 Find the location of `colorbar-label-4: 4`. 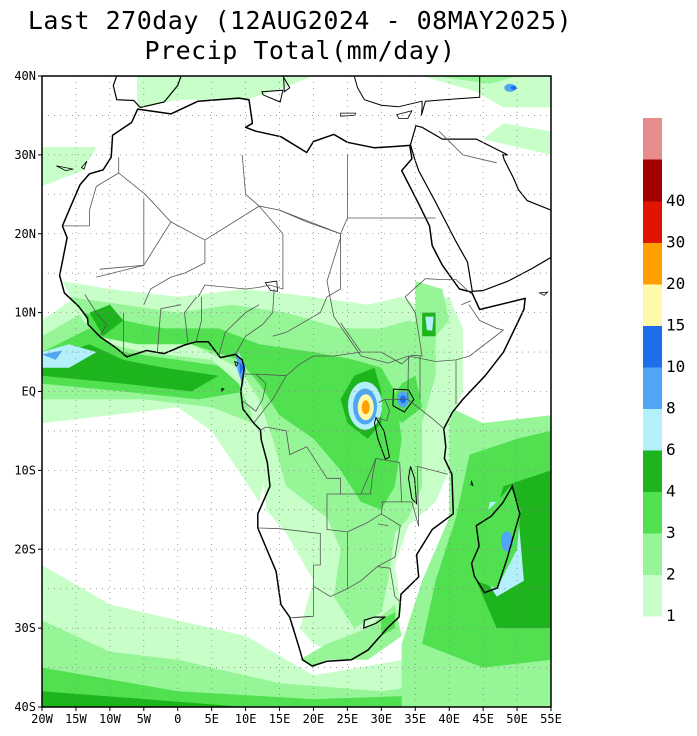

colorbar-label-4: 4 is located at coordinates (671, 491).